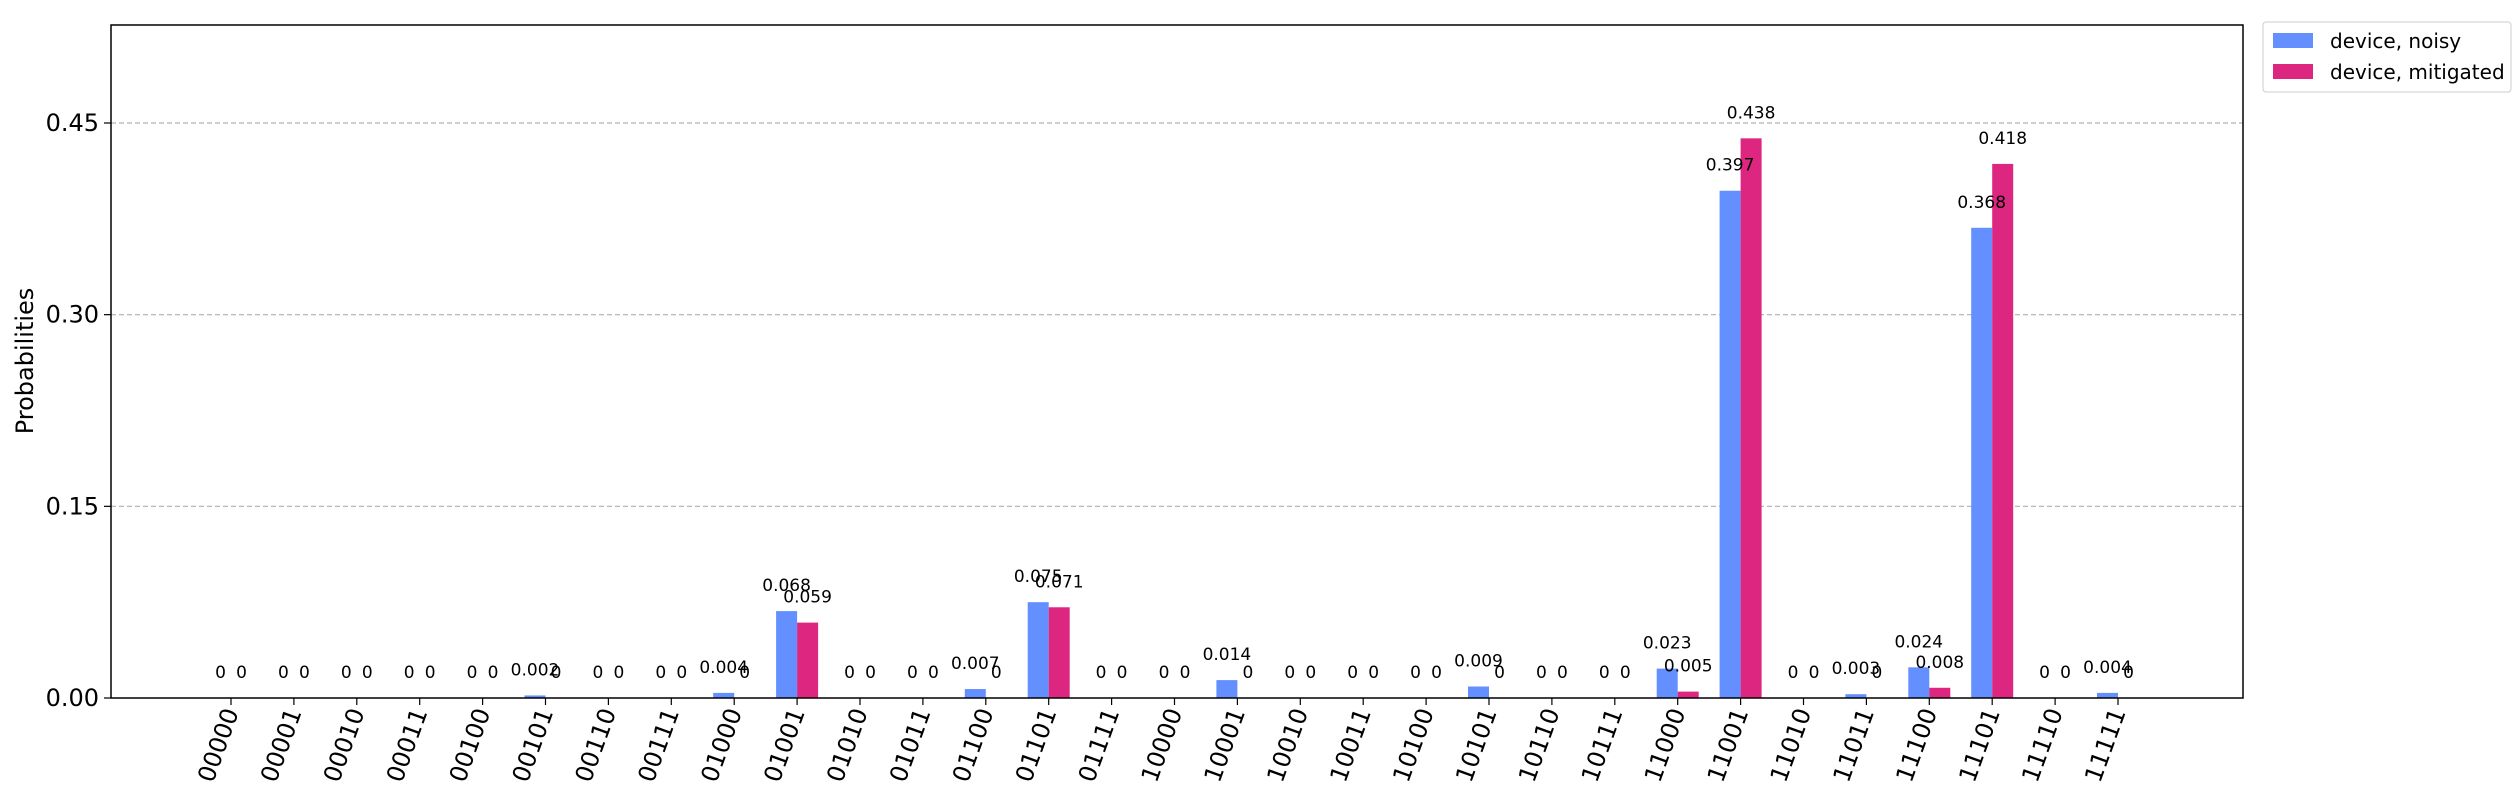  What do you see at coordinates (533, 744) in the screenshot?
I see `x-tick-label: 00101` at bounding box center [533, 744].